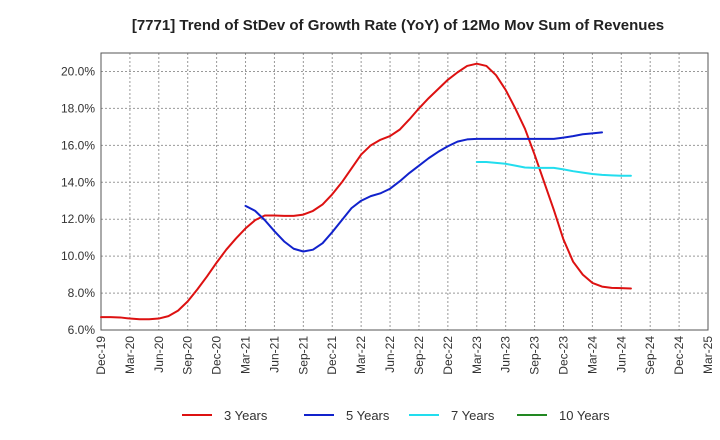 The height and width of the screenshot is (440, 720). What do you see at coordinates (361, 355) in the screenshot?
I see `x-tick-label: Mar-22` at bounding box center [361, 355].